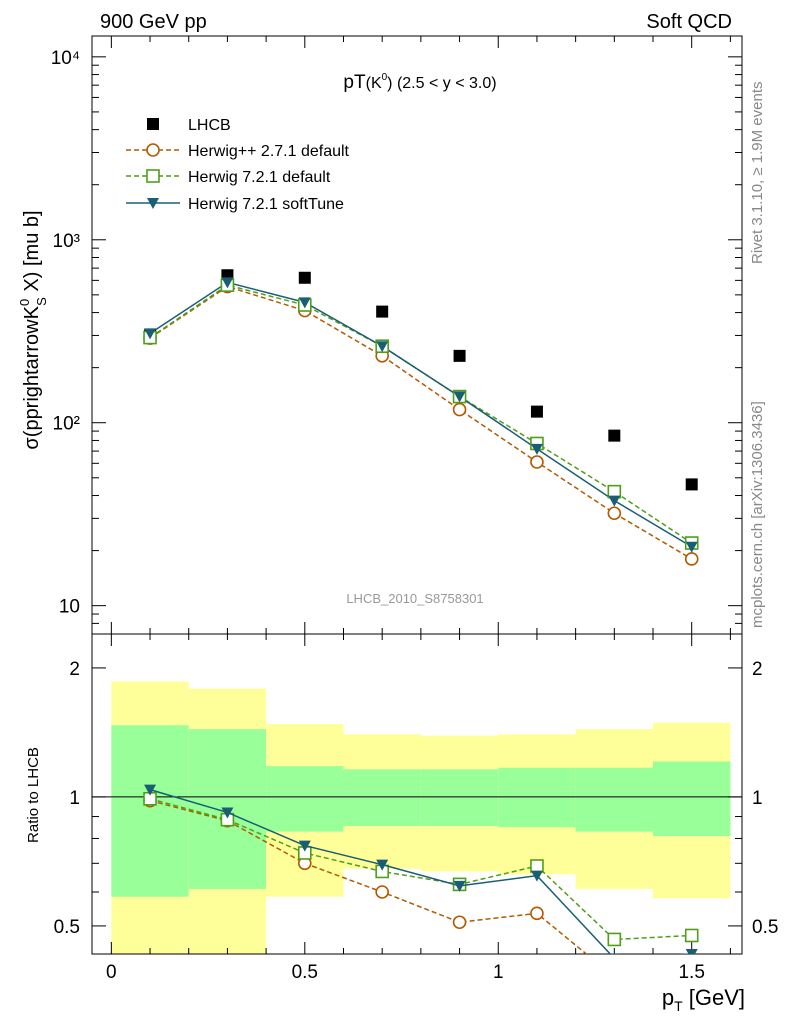 The height and width of the screenshot is (1029, 786). What do you see at coordinates (498, 972) in the screenshot?
I see `x-tick-label: 1` at bounding box center [498, 972].